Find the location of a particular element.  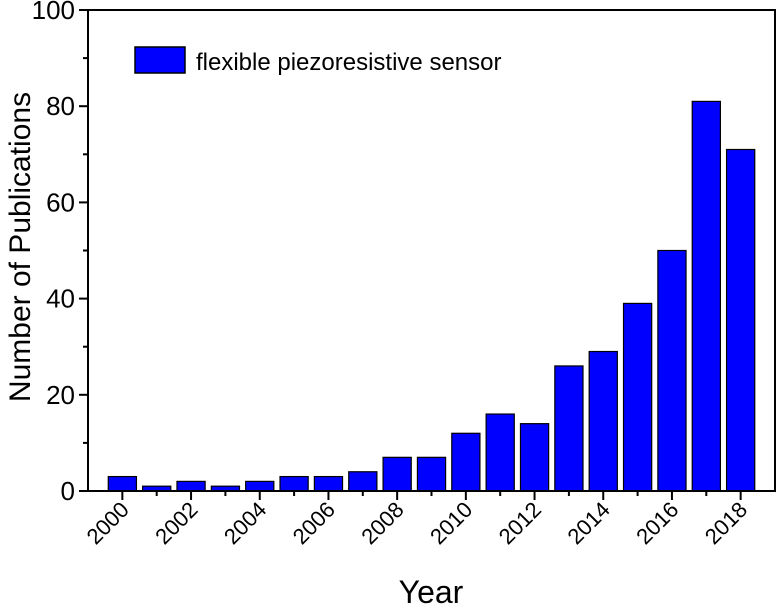

legend-label: flexible piezoresistive sensor is located at coordinates (348, 62).